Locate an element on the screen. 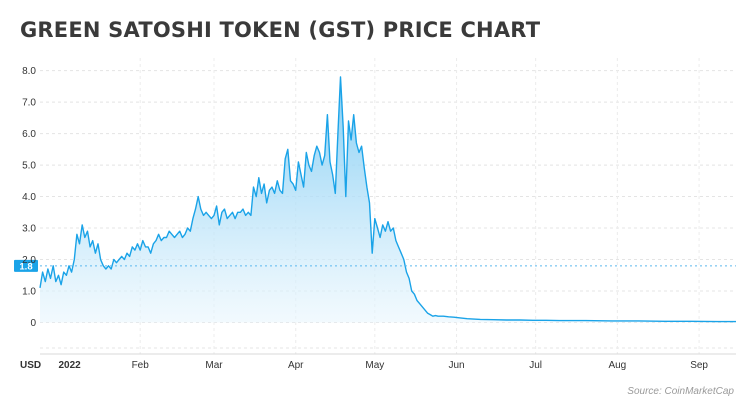  y-tick-label: 2.0 is located at coordinates (29, 260).